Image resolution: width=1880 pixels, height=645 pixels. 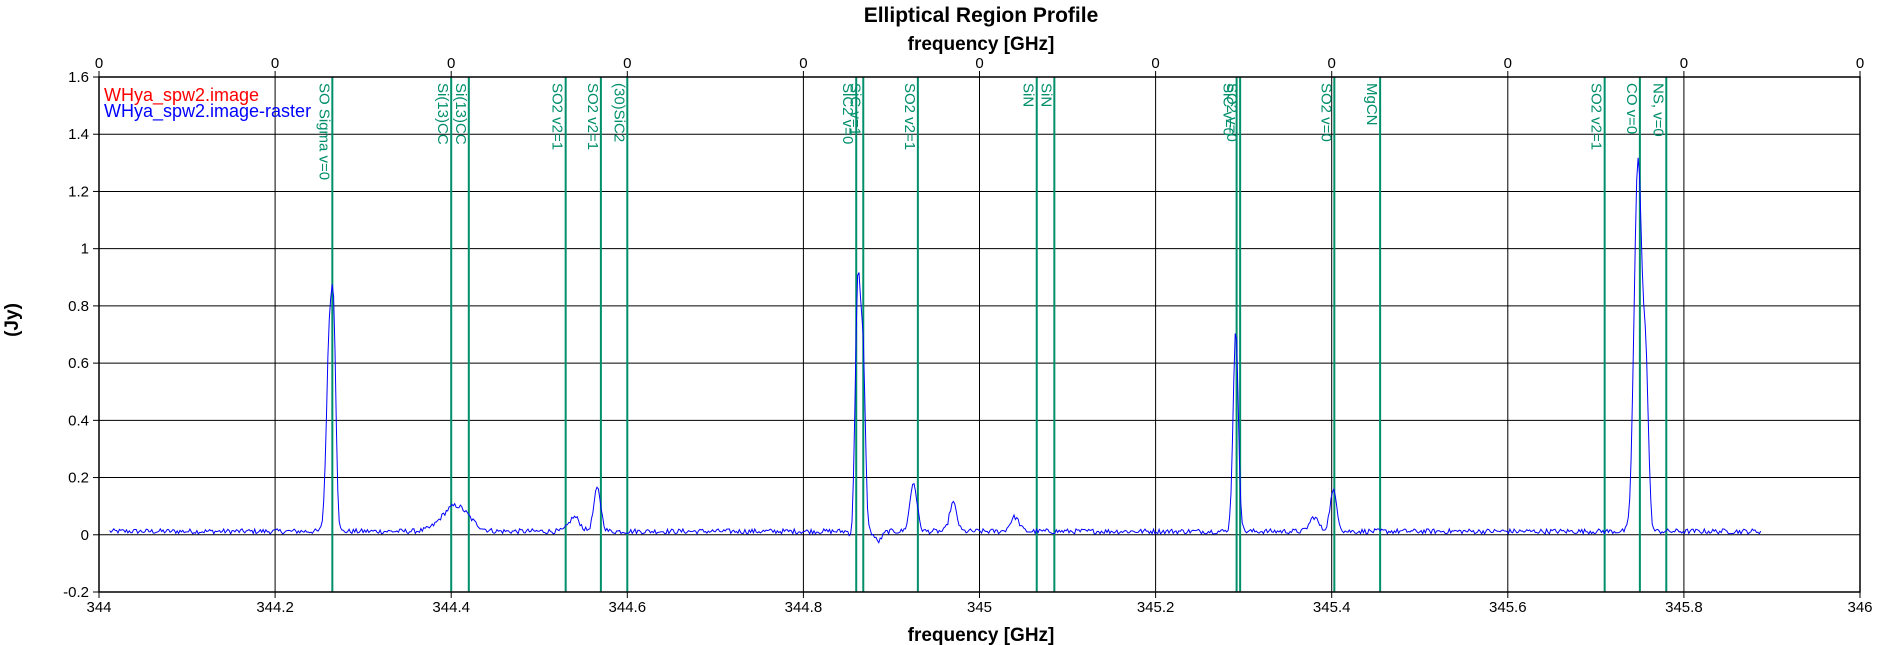 I want to click on y-tick-label: 0.8, so click(x=78, y=306).